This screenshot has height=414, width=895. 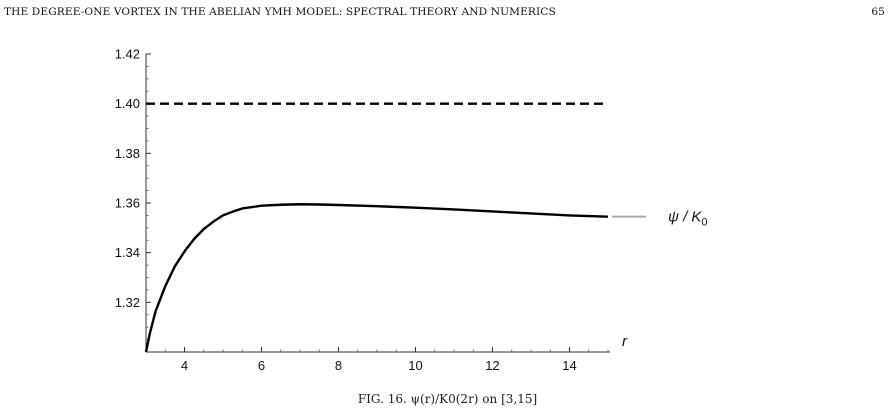 What do you see at coordinates (127, 203) in the screenshot?
I see `y-tick-label-2: 1.36` at bounding box center [127, 203].